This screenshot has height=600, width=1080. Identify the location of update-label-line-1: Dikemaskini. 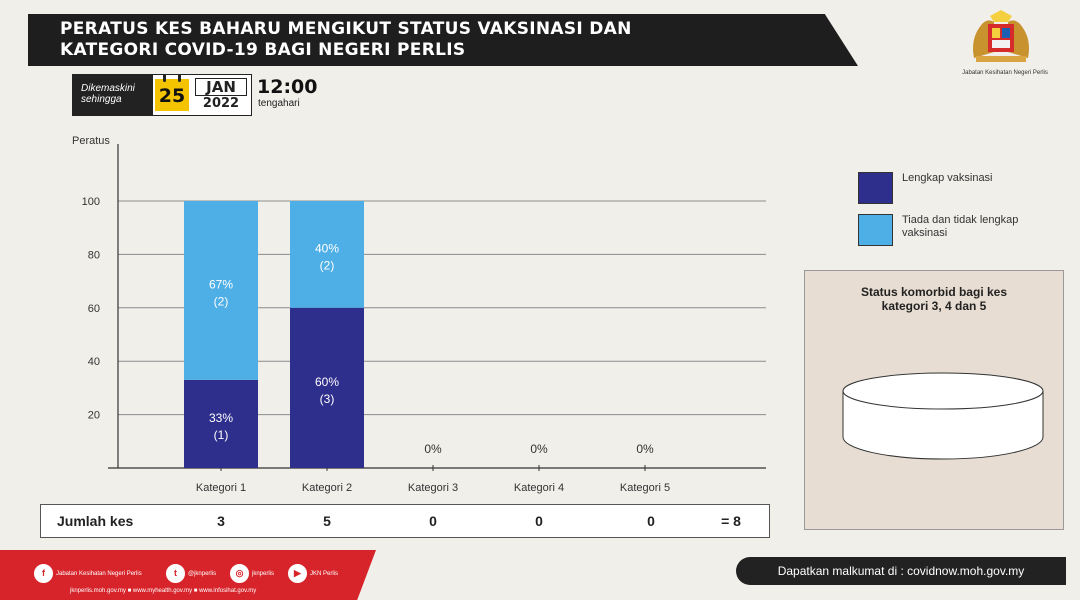
(108, 88).